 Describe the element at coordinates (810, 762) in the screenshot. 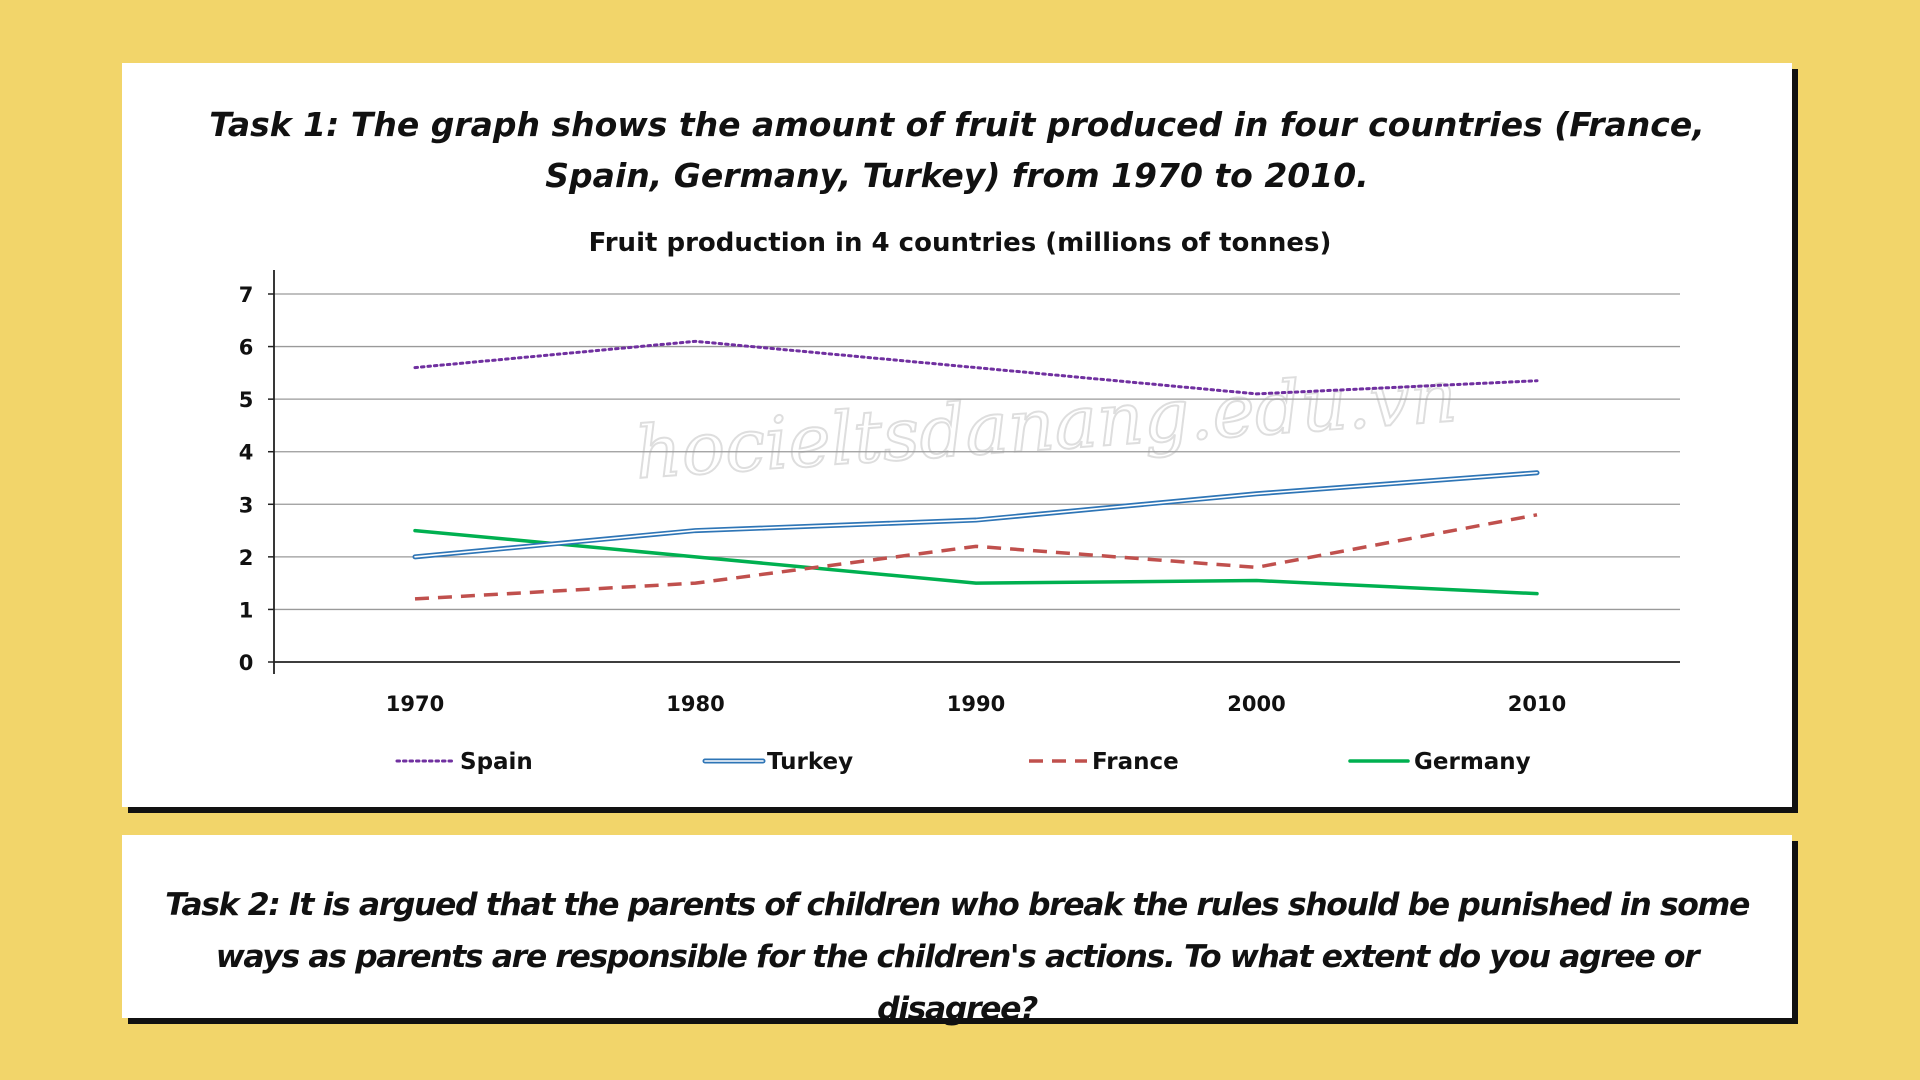

I see `legend-label-turkey: Turkey` at that location.